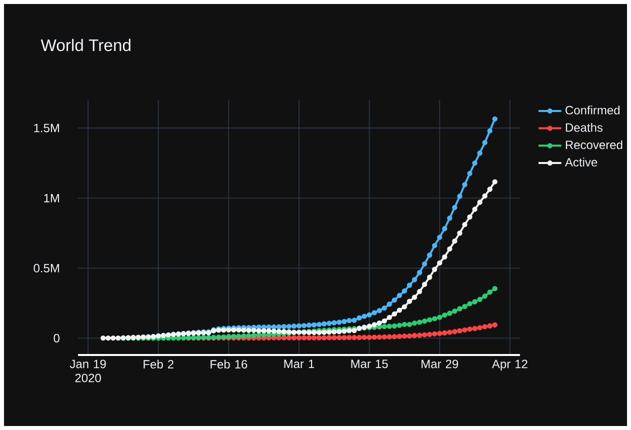 The image size is (631, 430). Describe the element at coordinates (229, 364) in the screenshot. I see `x-tick-label: Feb 16` at that location.